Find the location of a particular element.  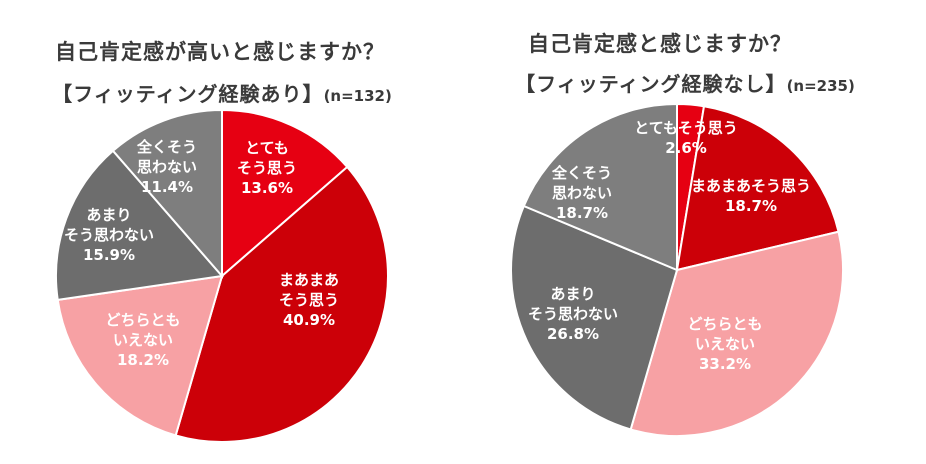

slice-label: とてもそう思う 2.6% is located at coordinates (686, 138).